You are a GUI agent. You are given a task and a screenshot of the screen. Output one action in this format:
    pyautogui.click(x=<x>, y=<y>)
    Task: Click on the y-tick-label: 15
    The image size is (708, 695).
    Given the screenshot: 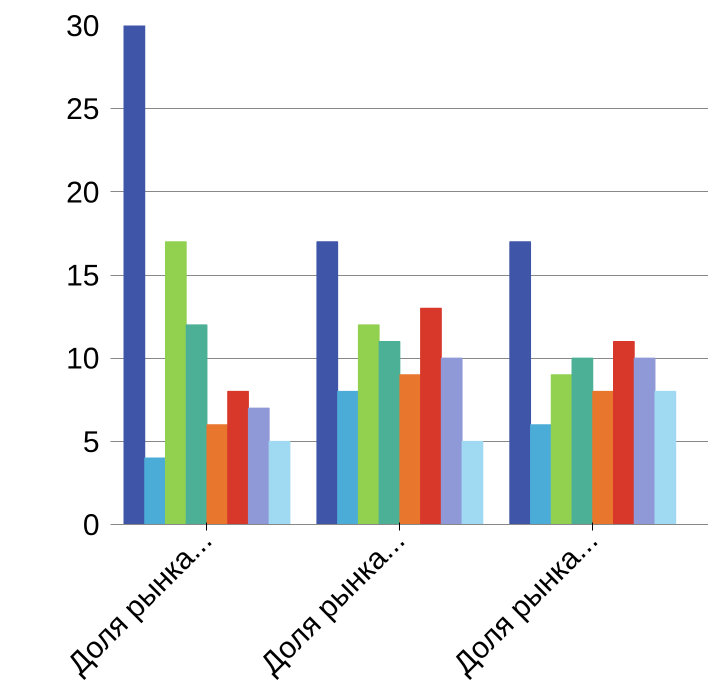 What is the action you would take?
    pyautogui.click(x=83, y=276)
    